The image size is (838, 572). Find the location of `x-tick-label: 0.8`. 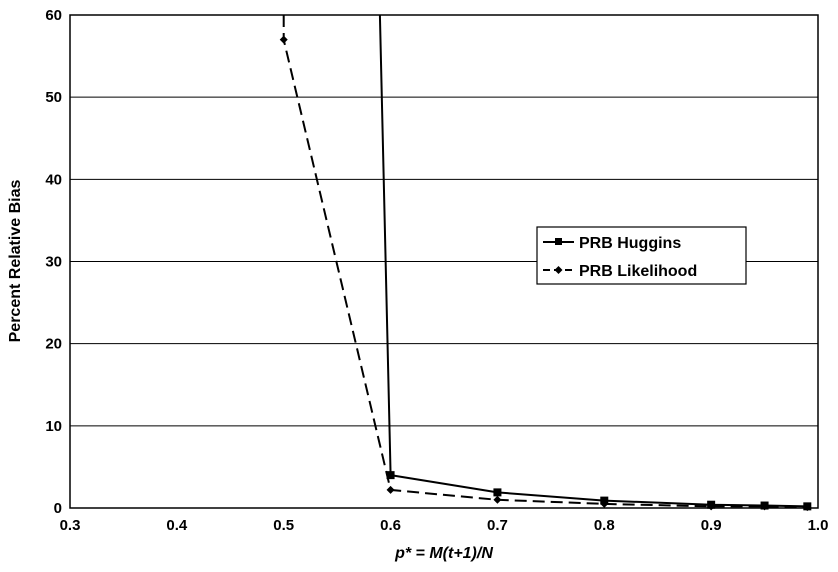

x-tick-label: 0.8 is located at coordinates (604, 525).